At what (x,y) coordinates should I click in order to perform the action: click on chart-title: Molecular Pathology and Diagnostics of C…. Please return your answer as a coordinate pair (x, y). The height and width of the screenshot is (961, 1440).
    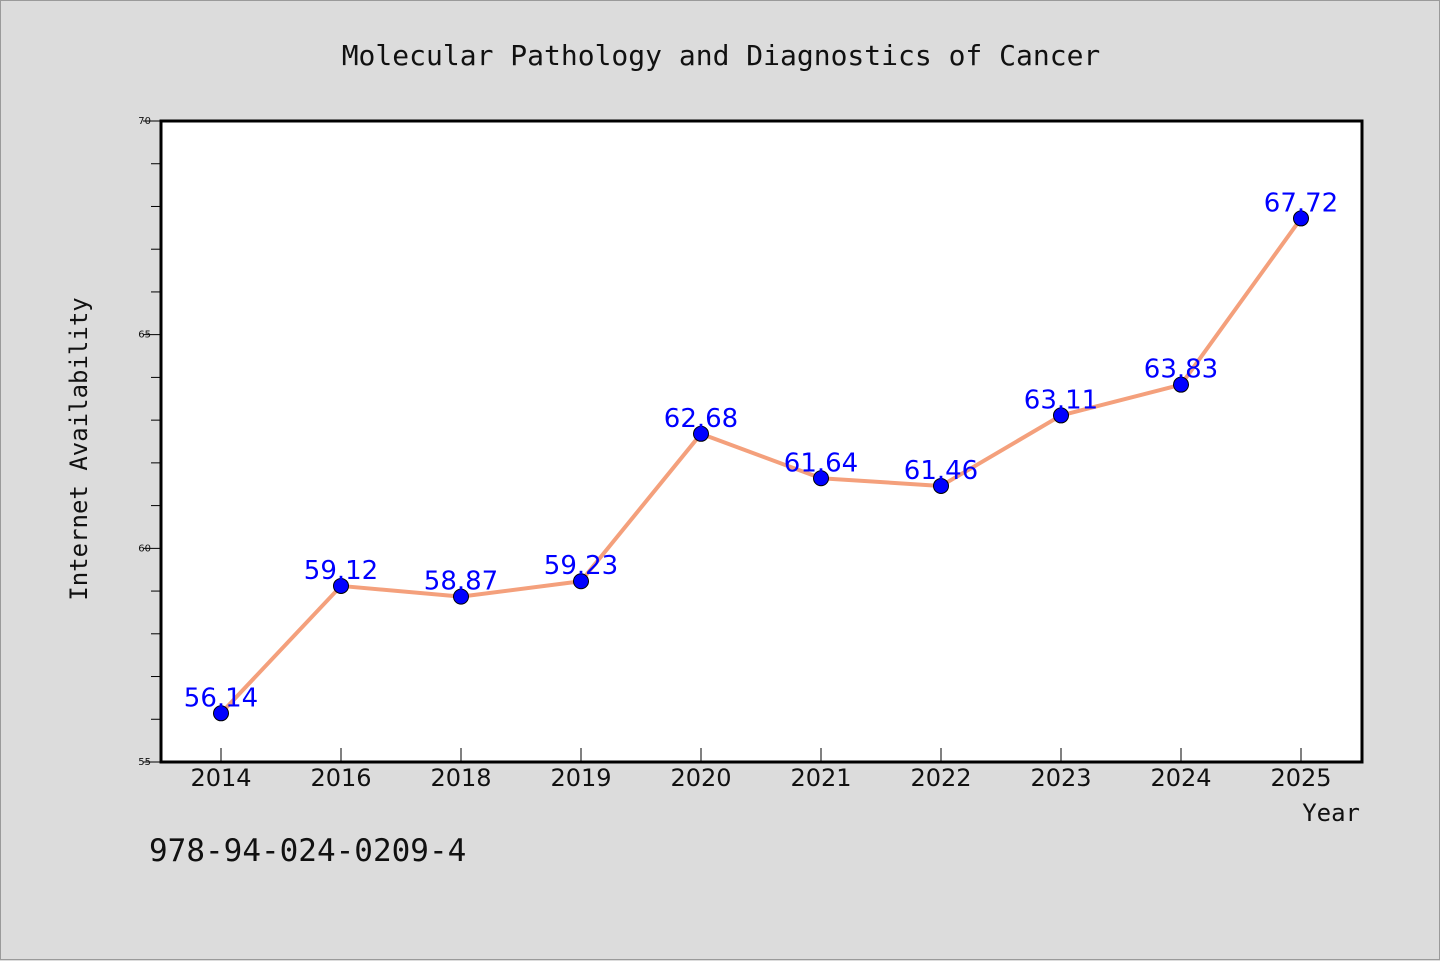
    Looking at the image, I should click on (721, 55).